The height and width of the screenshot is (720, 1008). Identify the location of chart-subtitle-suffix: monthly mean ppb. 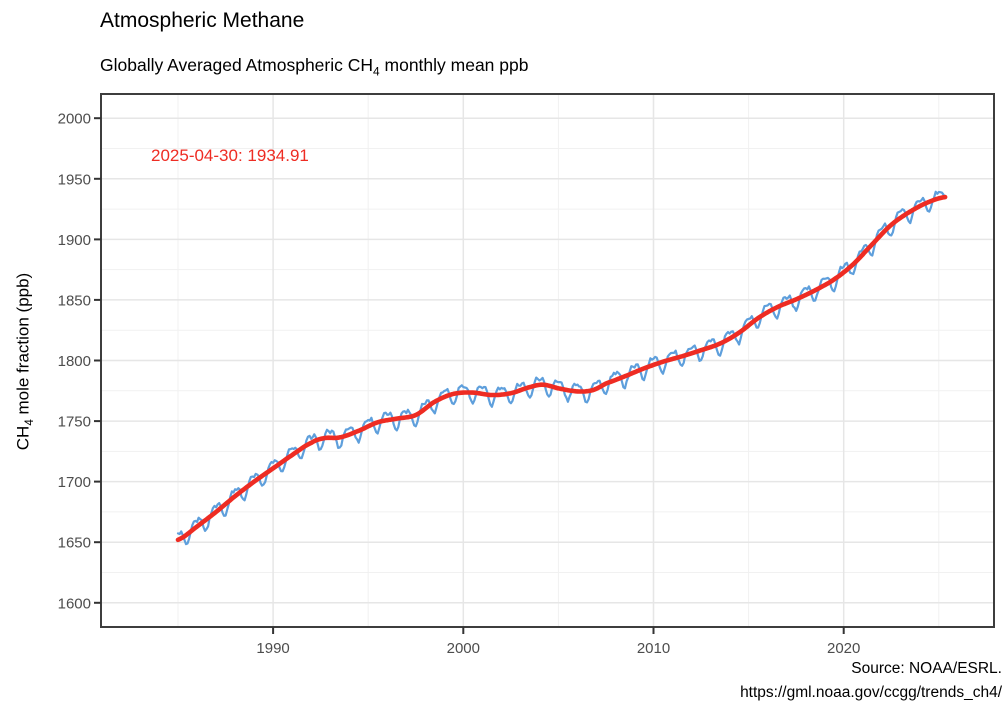
(454, 65).